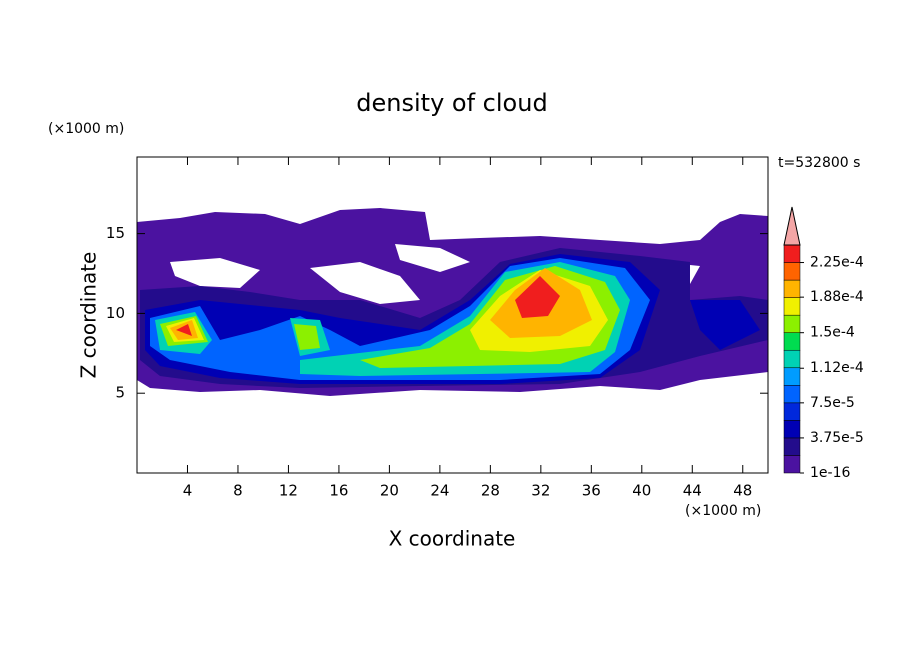 This screenshot has width=904, height=654. Describe the element at coordinates (742, 491) in the screenshot. I see `x-tick-label: 48` at that location.